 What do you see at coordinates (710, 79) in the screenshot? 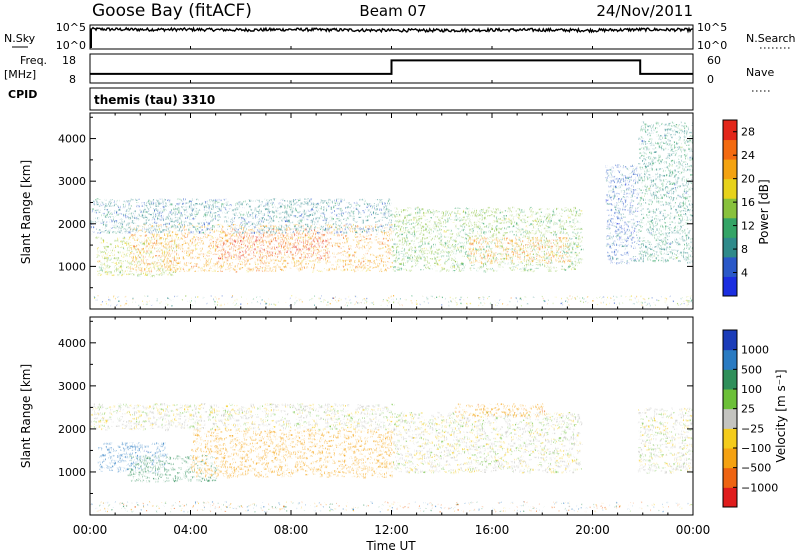
I see `nave-tick-bottom: 0` at bounding box center [710, 79].